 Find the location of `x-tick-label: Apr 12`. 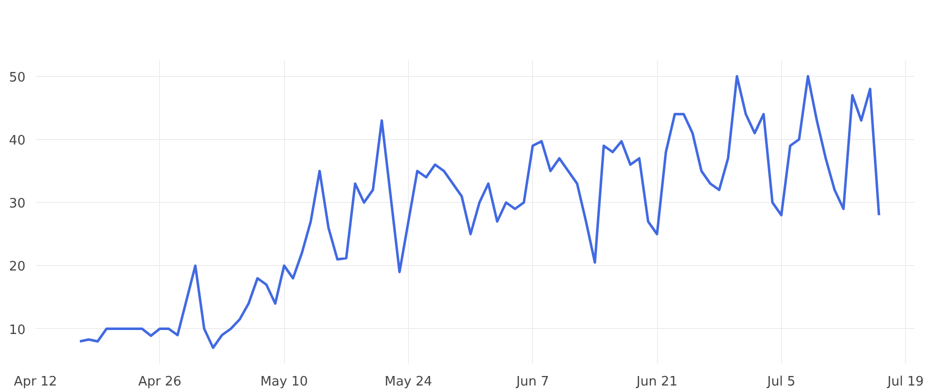

x-tick-label: Apr 12 is located at coordinates (36, 382).